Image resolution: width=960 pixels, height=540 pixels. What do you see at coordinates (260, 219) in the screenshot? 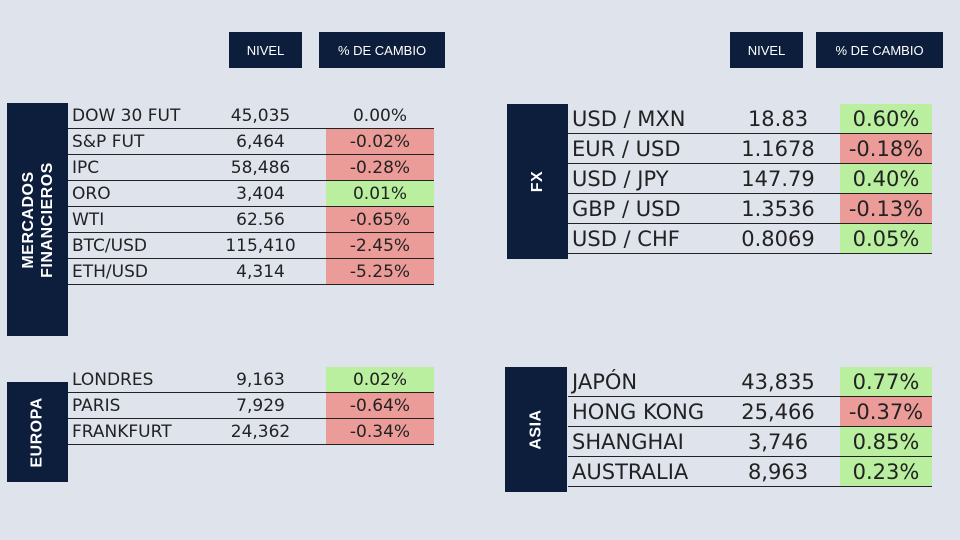
I see `level-value: 62.56` at bounding box center [260, 219].